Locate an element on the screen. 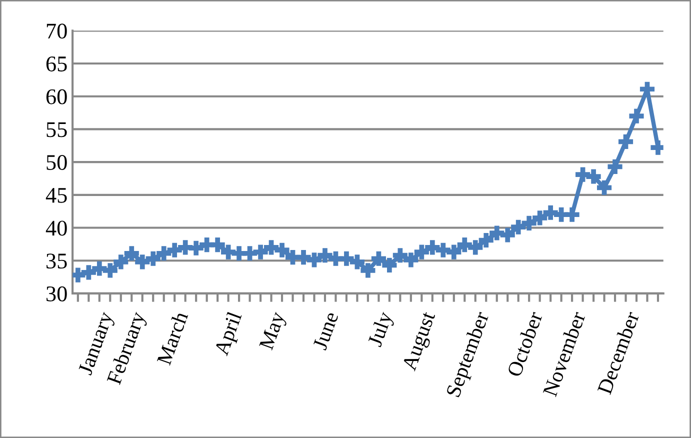 Image resolution: width=691 pixels, height=438 pixels. y-tick-label: 45 is located at coordinates (56, 195).